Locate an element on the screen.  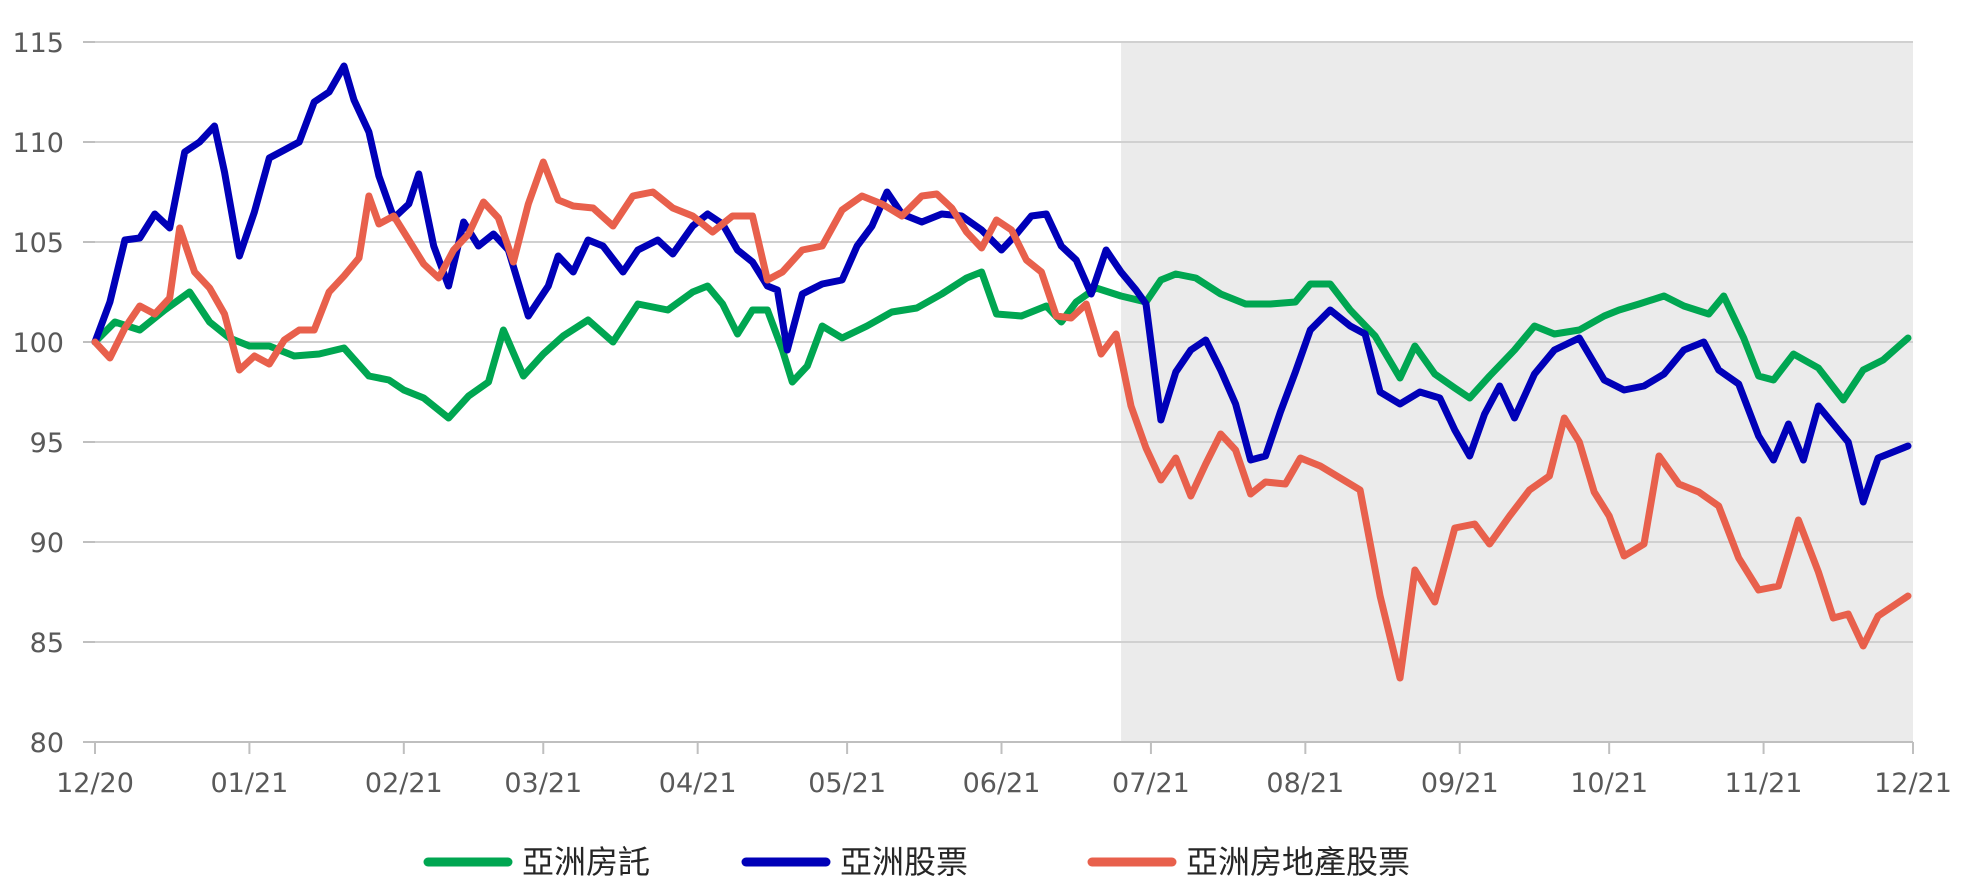
y-tick-label: 110 is located at coordinates (38, 143).